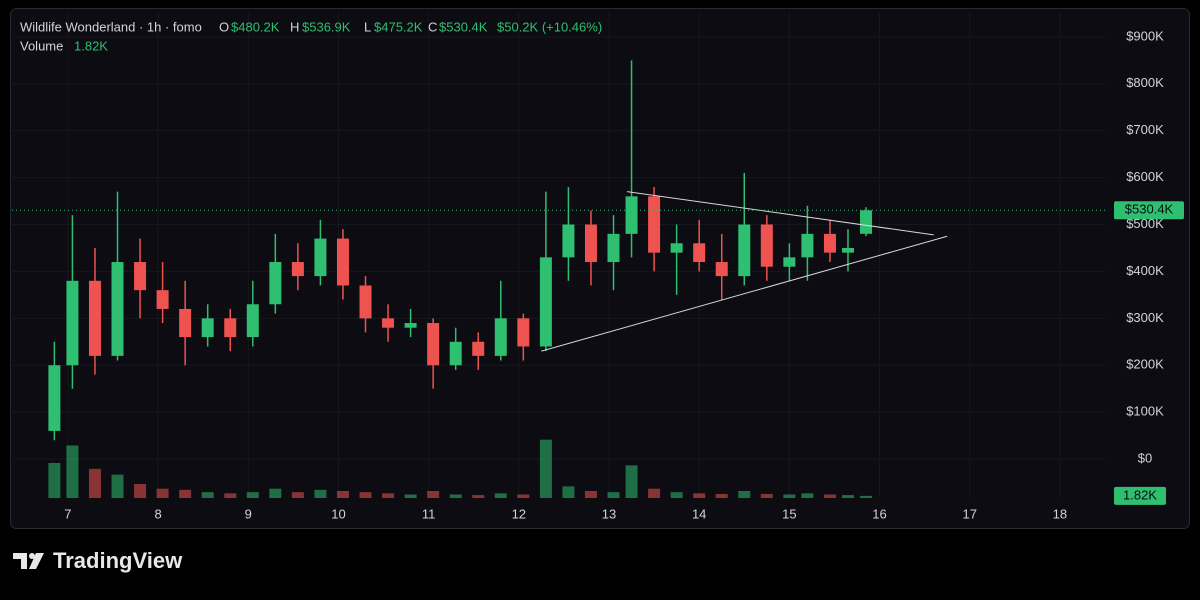  I want to click on x-tick-label: 18, so click(1060, 513).